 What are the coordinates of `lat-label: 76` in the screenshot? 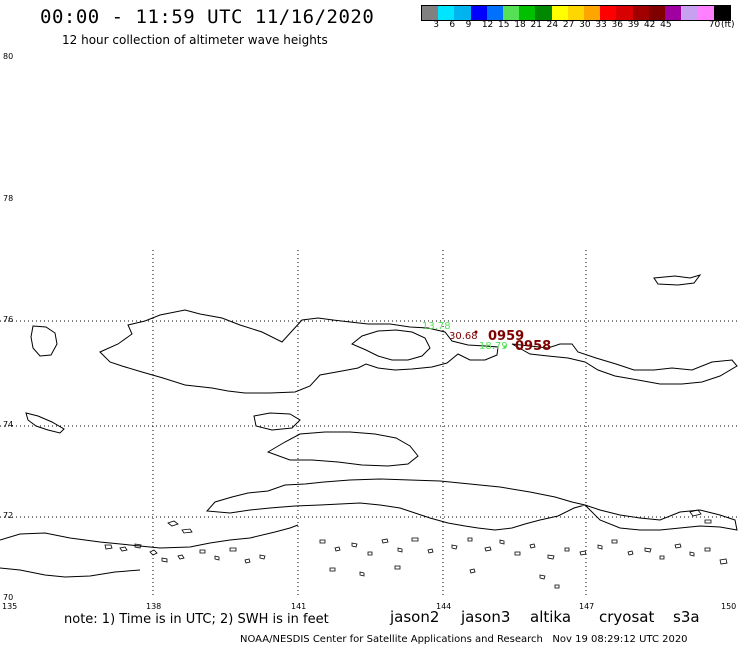 It's located at (8, 319).